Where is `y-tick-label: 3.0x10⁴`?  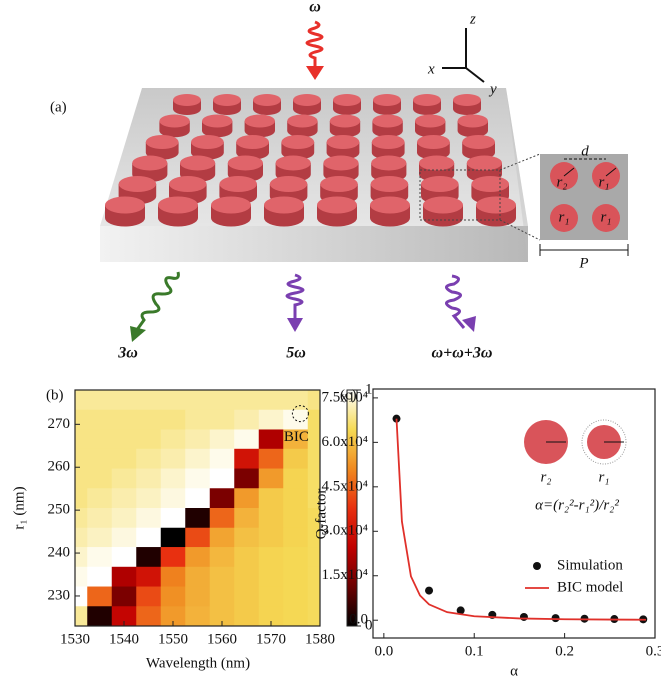 y-tick-label: 3.0x10⁴ is located at coordinates (345, 531).